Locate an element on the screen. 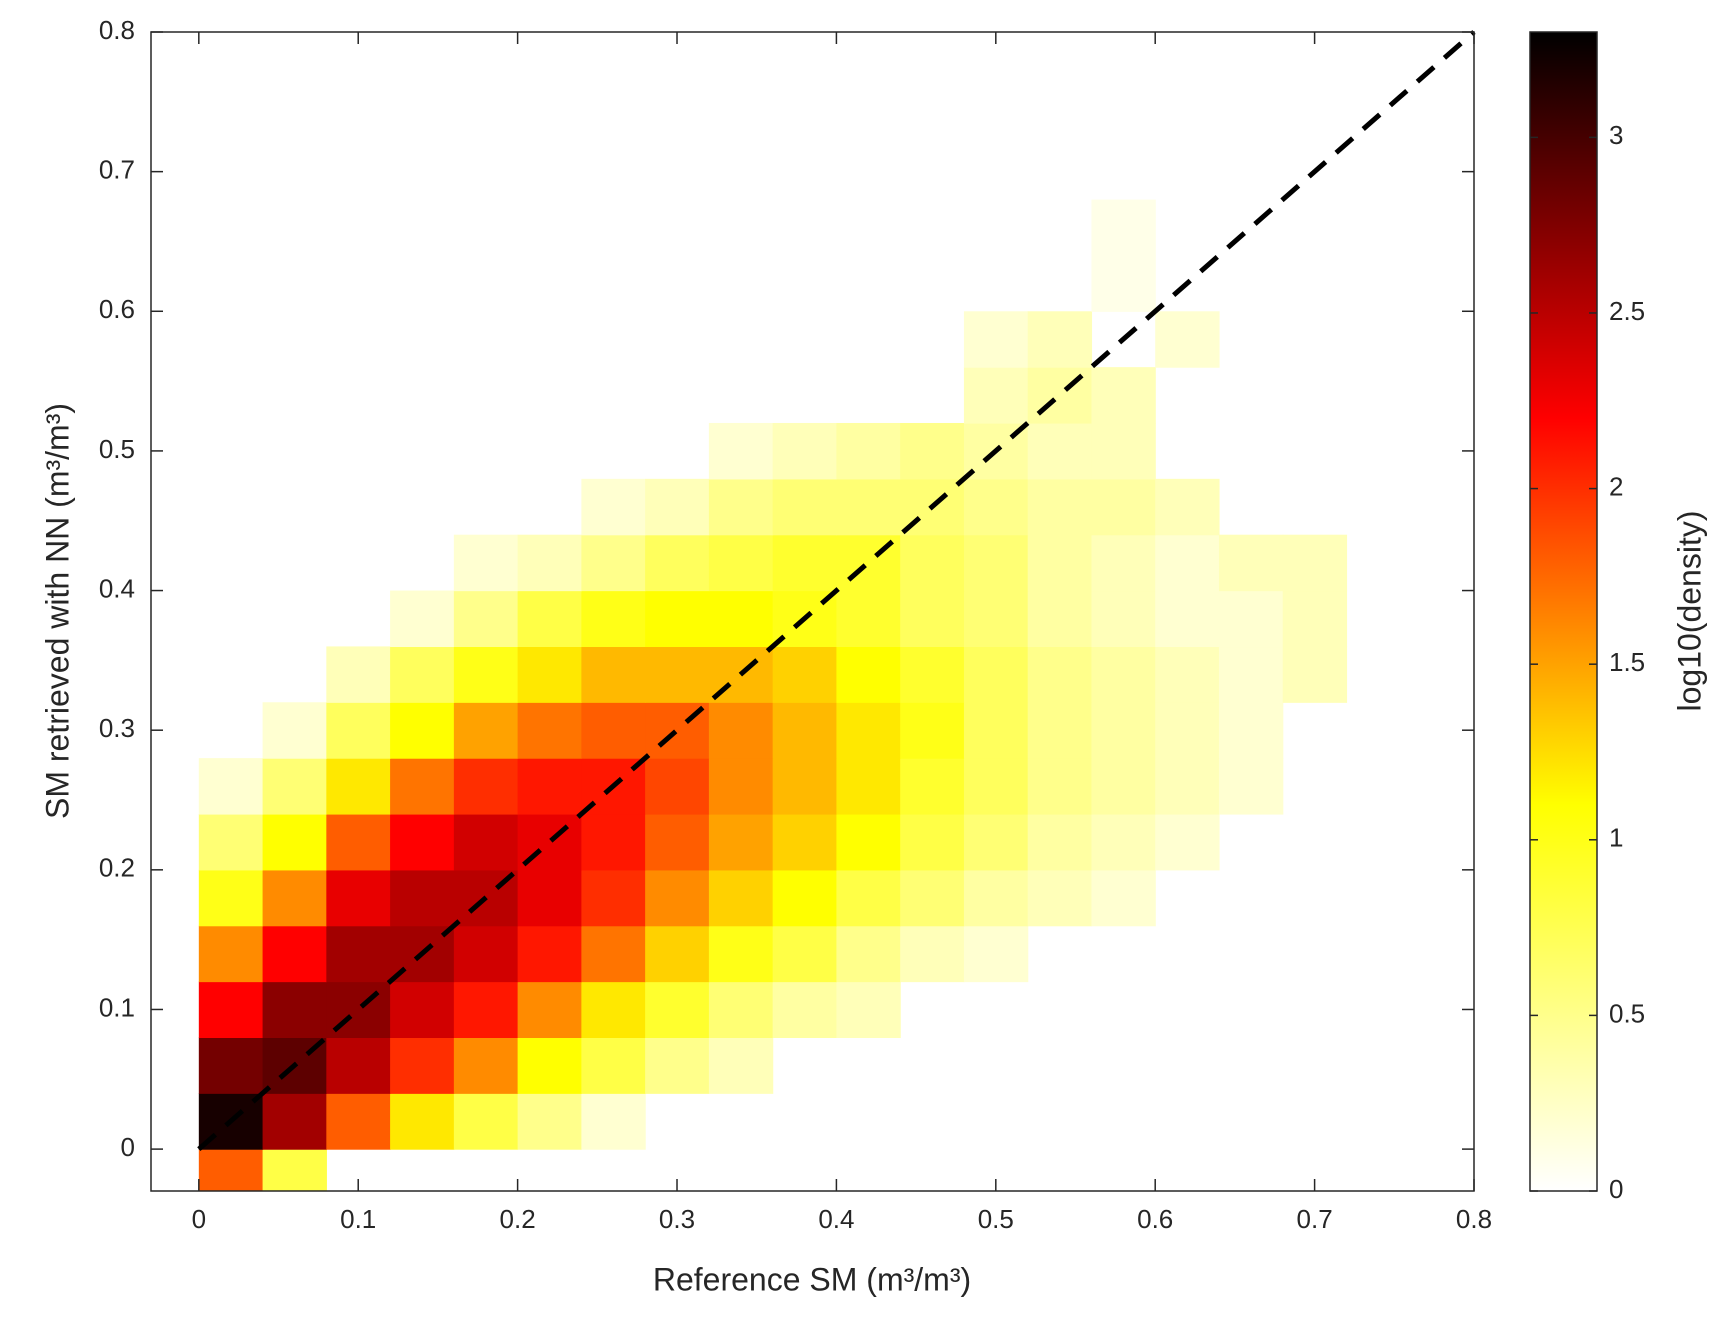 The height and width of the screenshot is (1329, 1726). x-tick-label: 0.3 is located at coordinates (677, 1219).